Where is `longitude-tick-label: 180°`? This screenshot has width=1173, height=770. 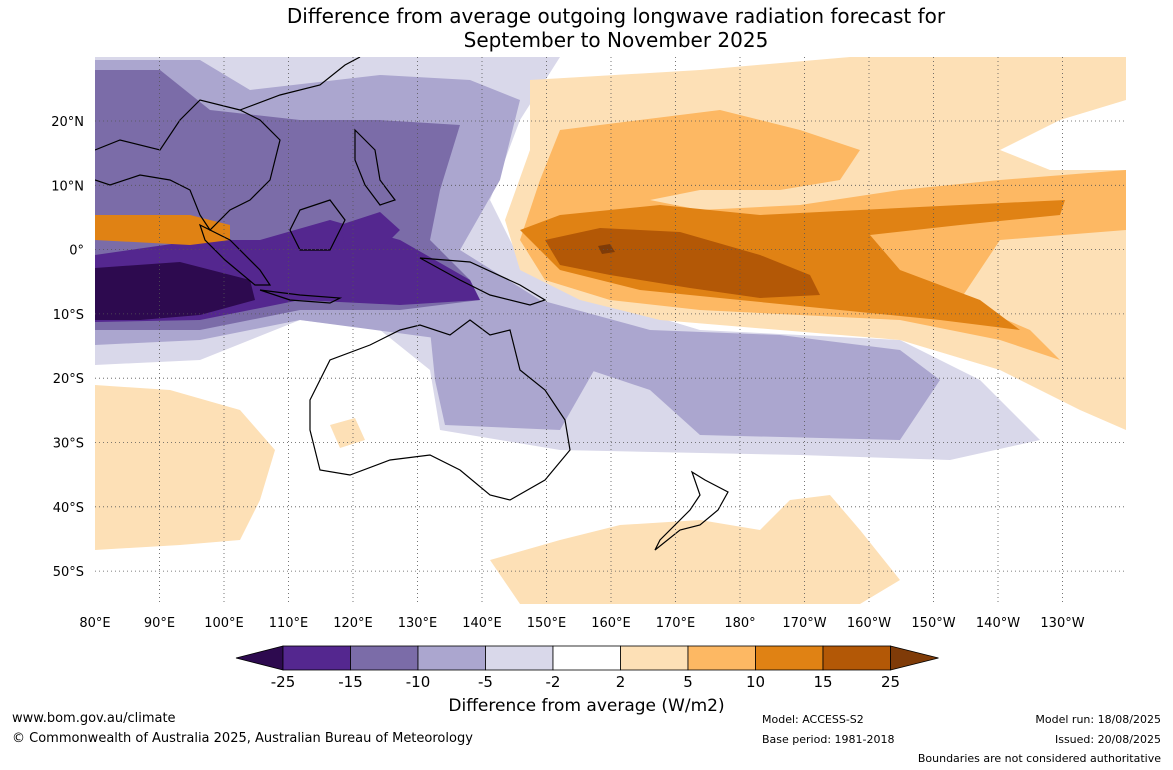
longitude-tick-label: 180° is located at coordinates (739, 623).